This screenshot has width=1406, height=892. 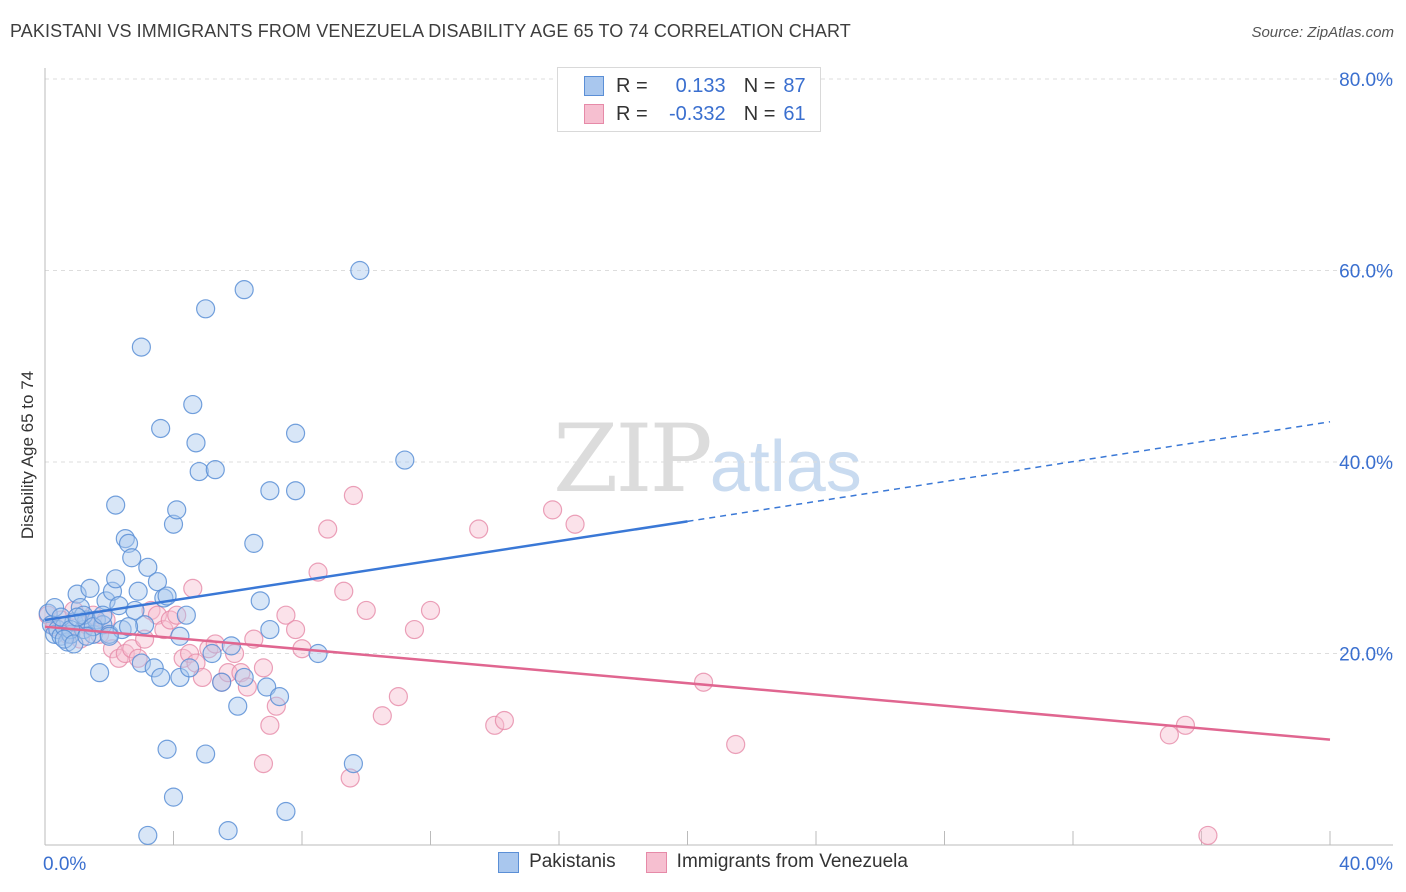 What do you see at coordinates (1009, 472) in the screenshot?
I see `pakistani-trendline-extension` at bounding box center [1009, 472].